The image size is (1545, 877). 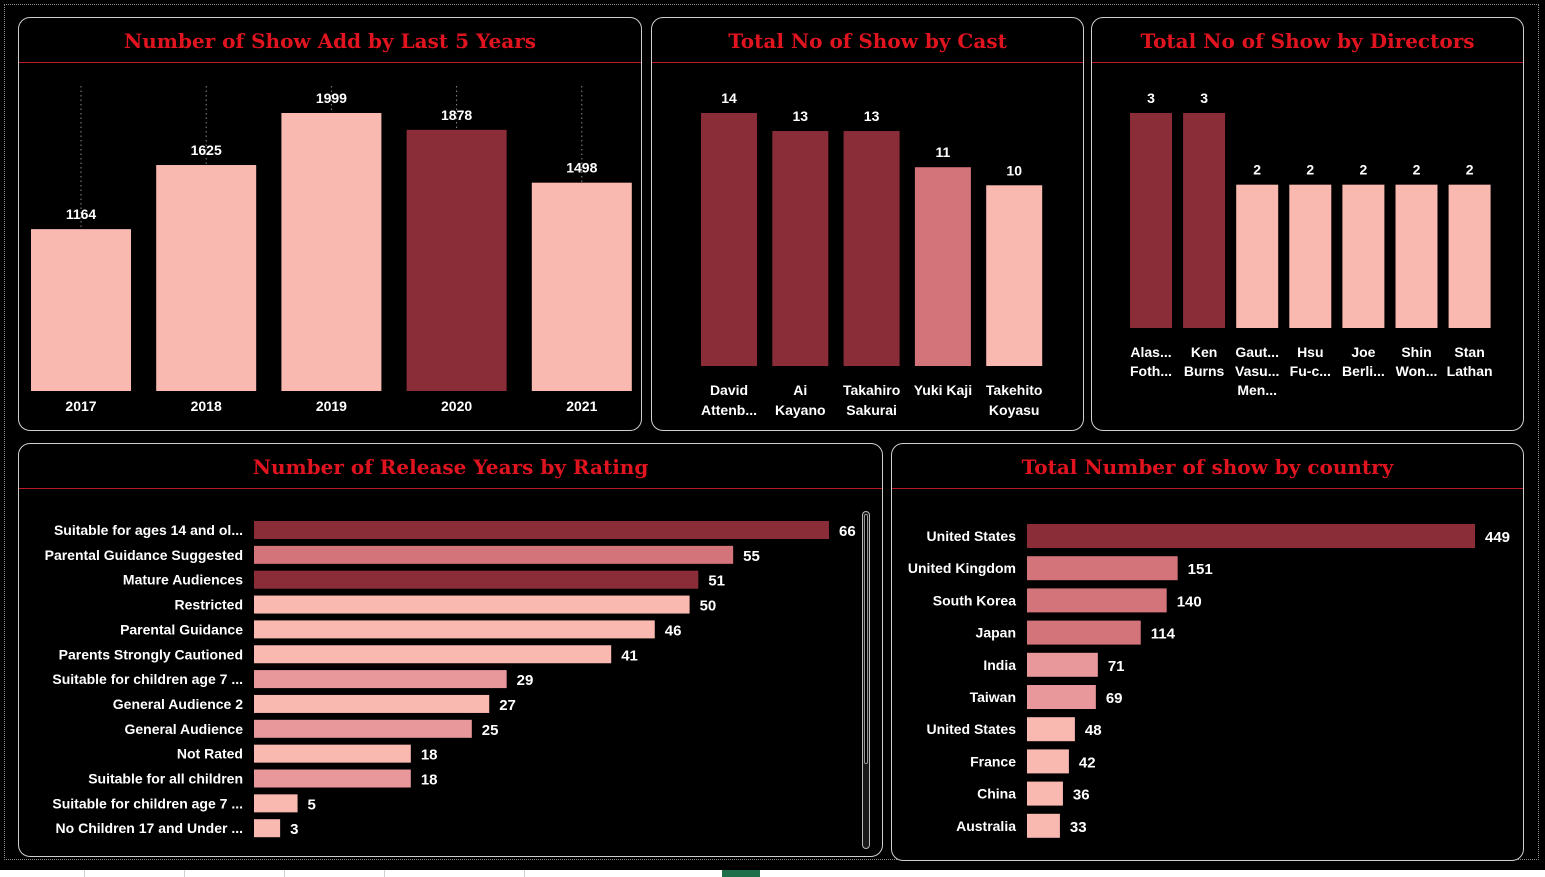 I want to click on category-label: Japan, so click(x=996, y=633).